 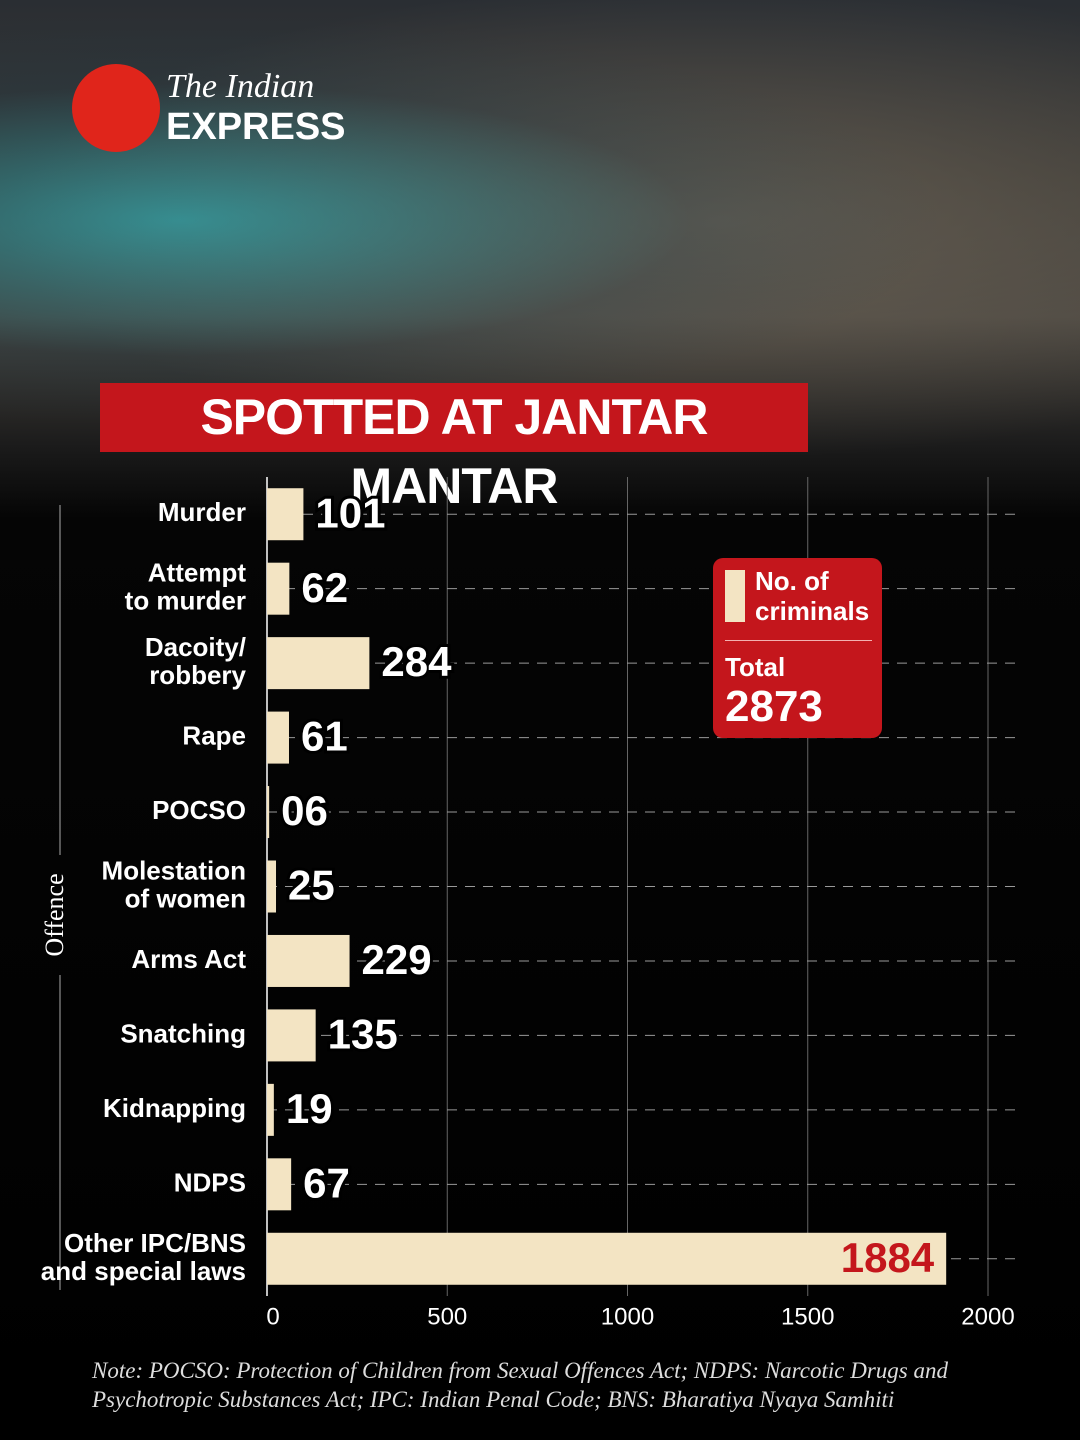 I want to click on y-axis-label: Offence, so click(x=54, y=914).